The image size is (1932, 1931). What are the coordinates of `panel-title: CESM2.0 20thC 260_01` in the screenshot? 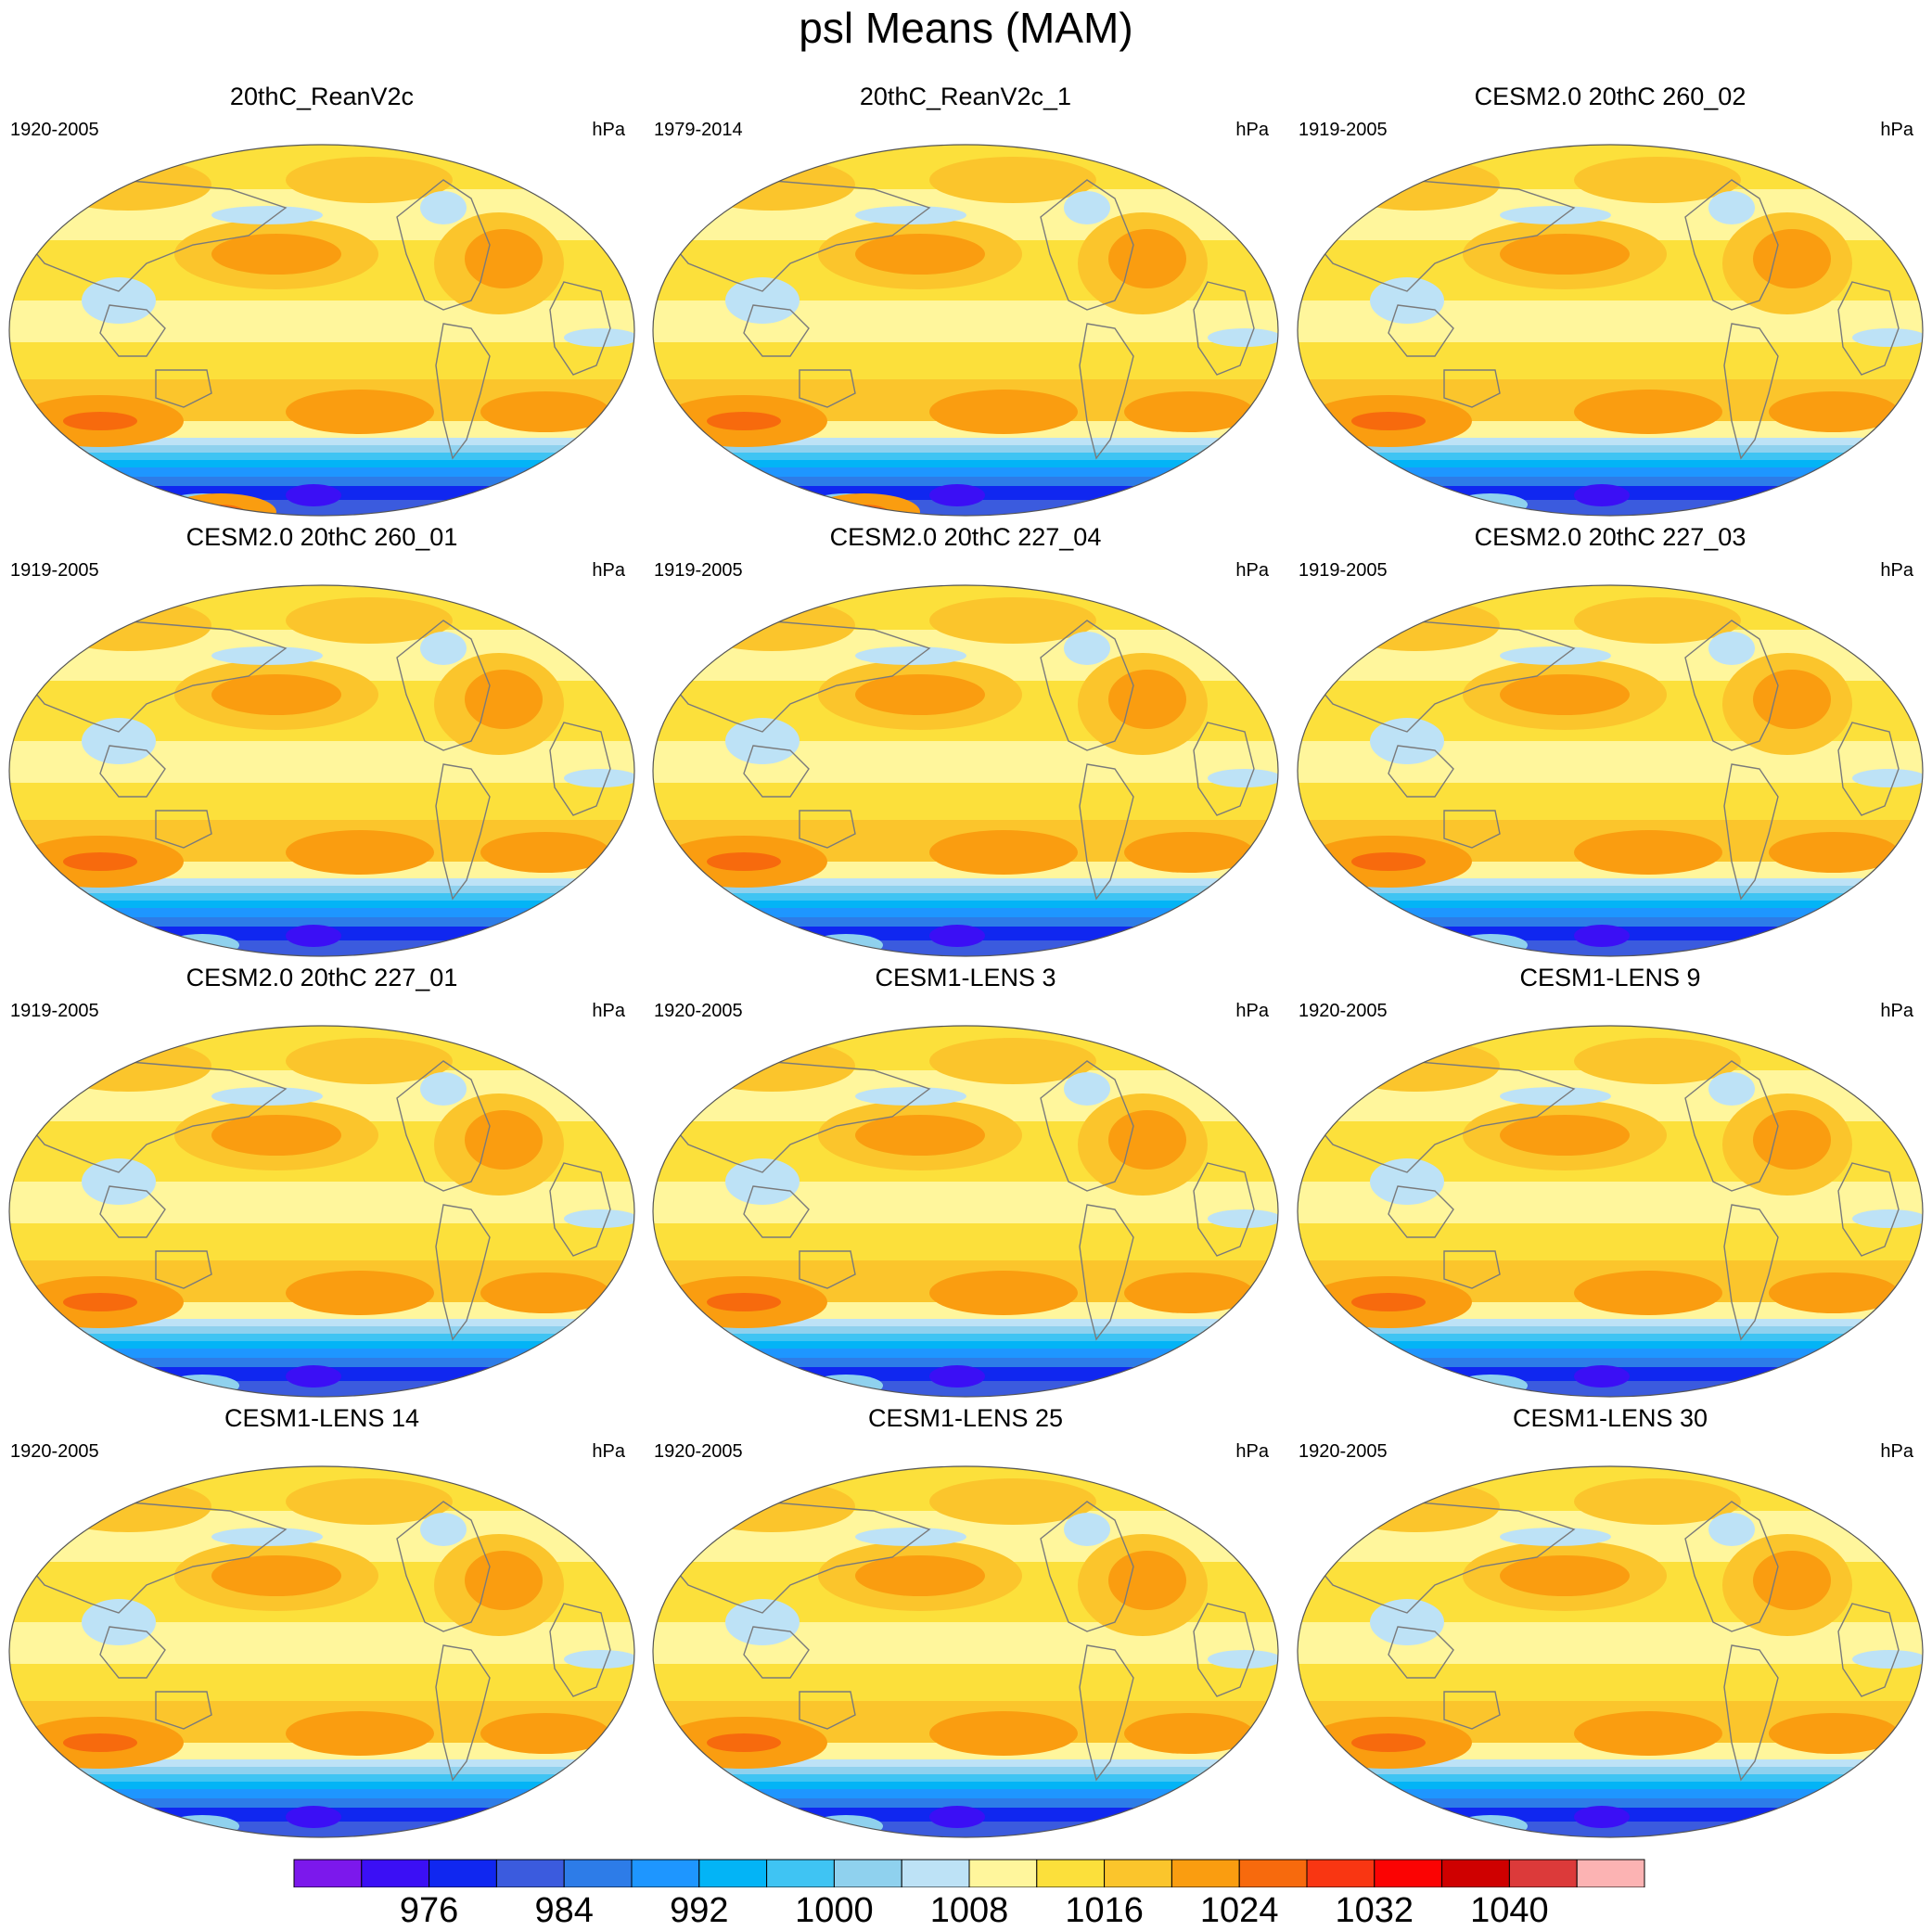 It's located at (322, 537).